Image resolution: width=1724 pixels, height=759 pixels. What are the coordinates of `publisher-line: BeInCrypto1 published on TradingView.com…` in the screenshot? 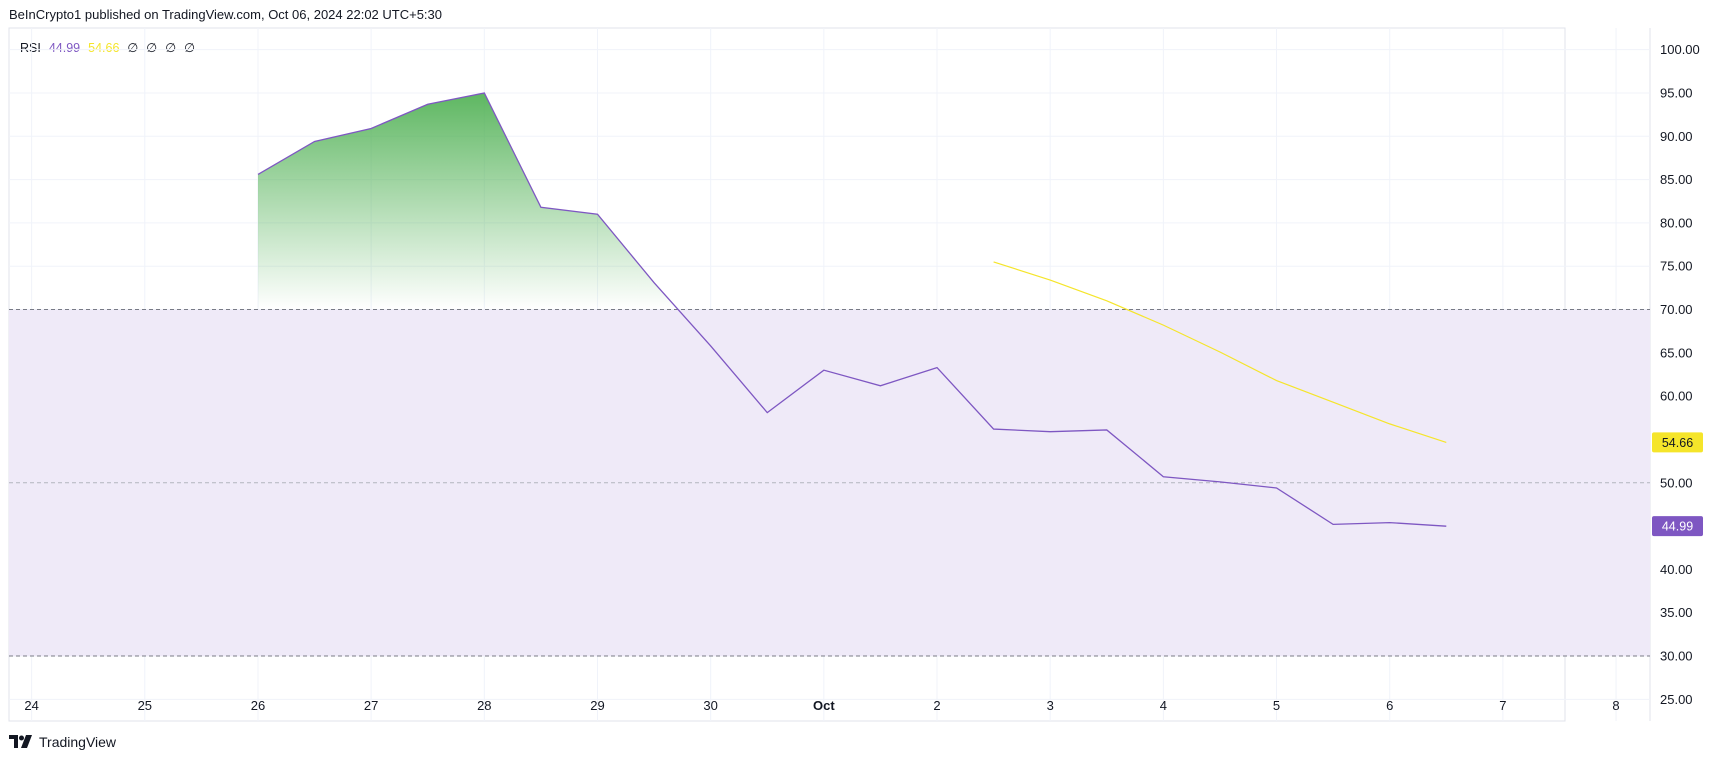 It's located at (225, 14).